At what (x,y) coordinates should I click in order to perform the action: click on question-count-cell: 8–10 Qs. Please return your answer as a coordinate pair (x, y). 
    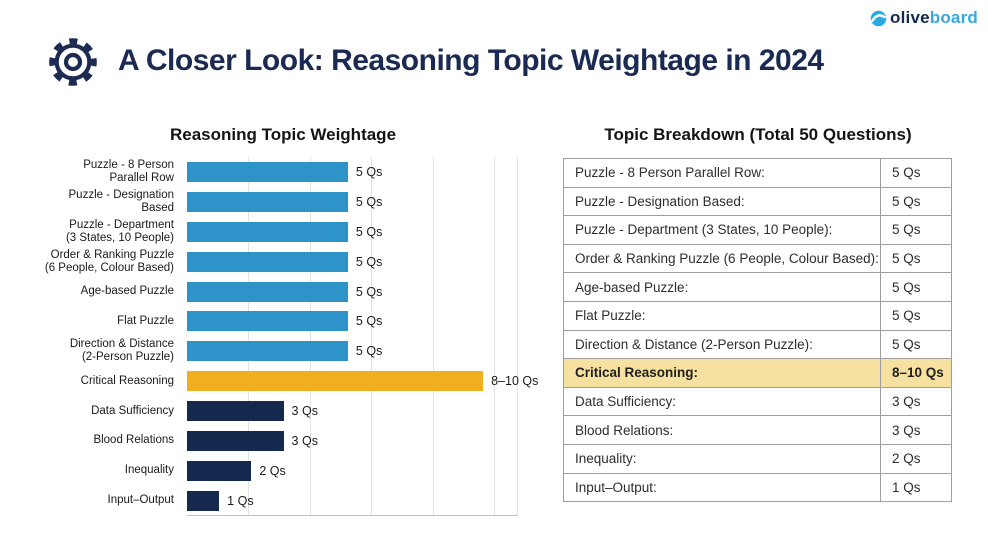
    Looking at the image, I should click on (916, 373).